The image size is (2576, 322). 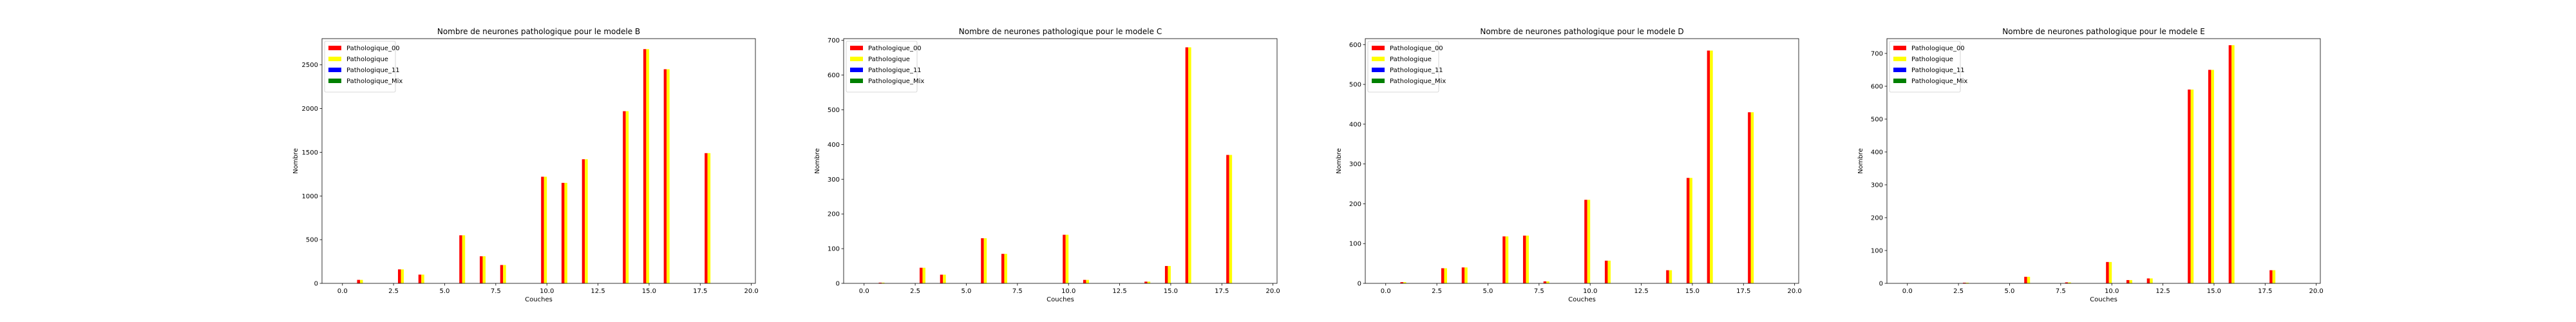 I want to click on y-tick-label: 700, so click(x=1877, y=54).